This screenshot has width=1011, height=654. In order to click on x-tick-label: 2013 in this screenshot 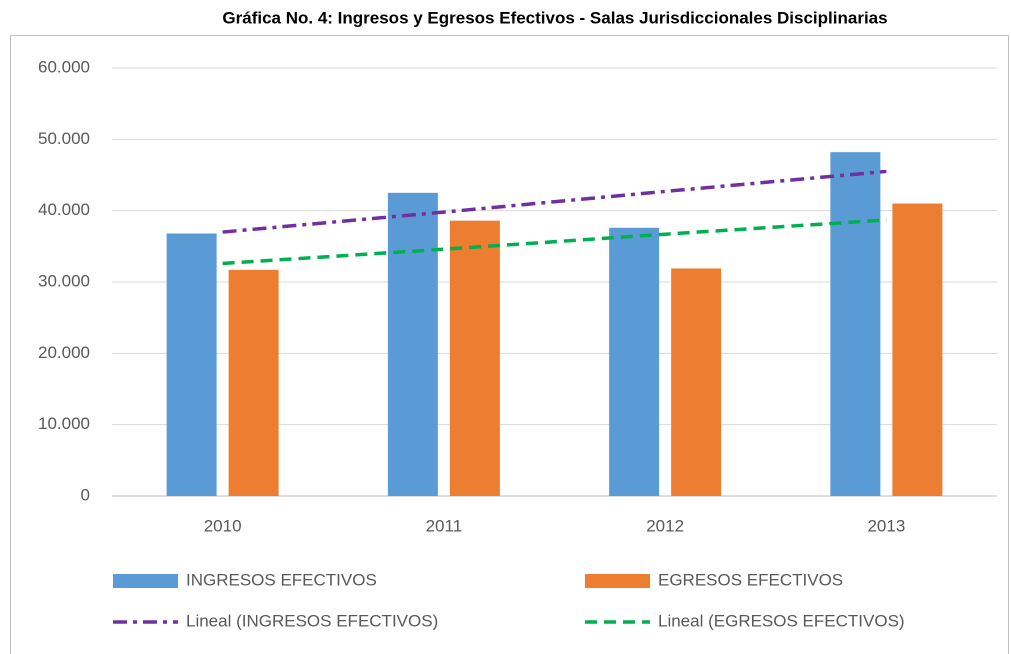, I will do `click(886, 525)`.